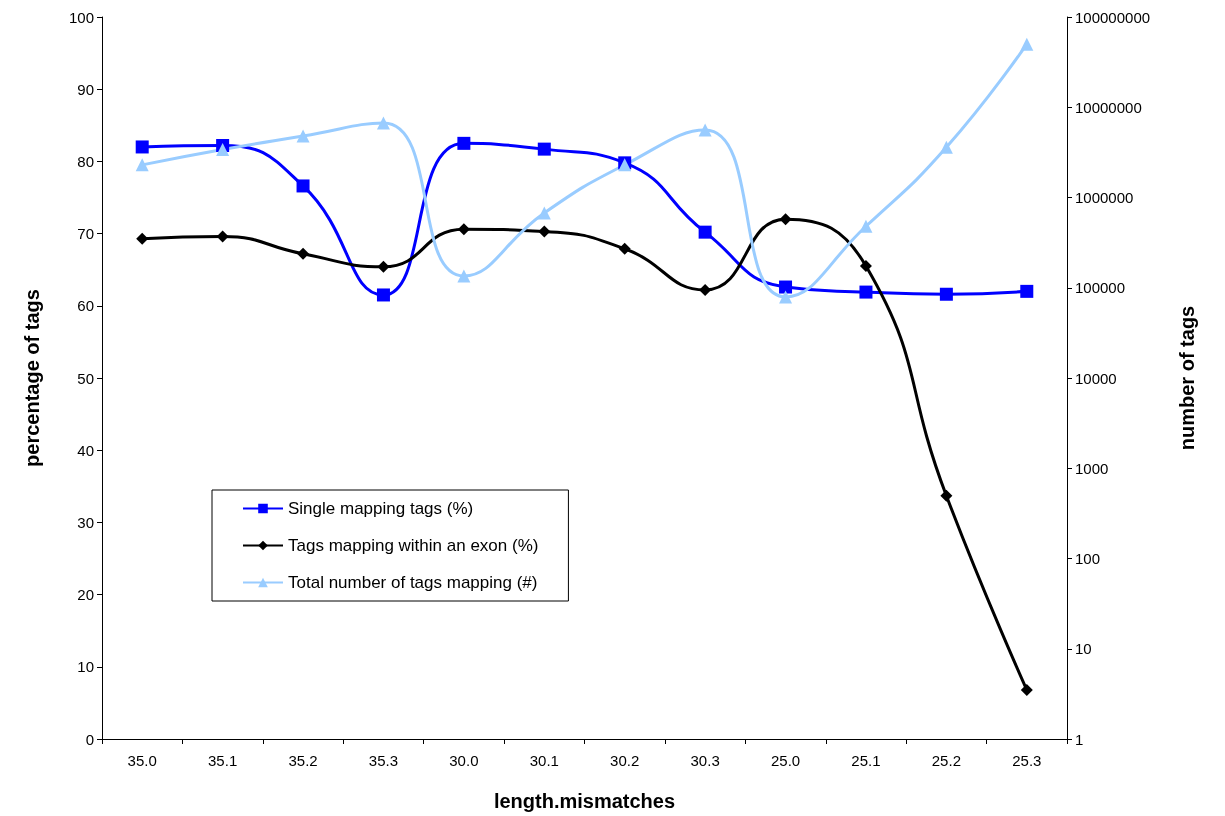 The width and height of the screenshot is (1225, 816). Describe the element at coordinates (625, 760) in the screenshot. I see `x-tick-label: 30.2` at that location.